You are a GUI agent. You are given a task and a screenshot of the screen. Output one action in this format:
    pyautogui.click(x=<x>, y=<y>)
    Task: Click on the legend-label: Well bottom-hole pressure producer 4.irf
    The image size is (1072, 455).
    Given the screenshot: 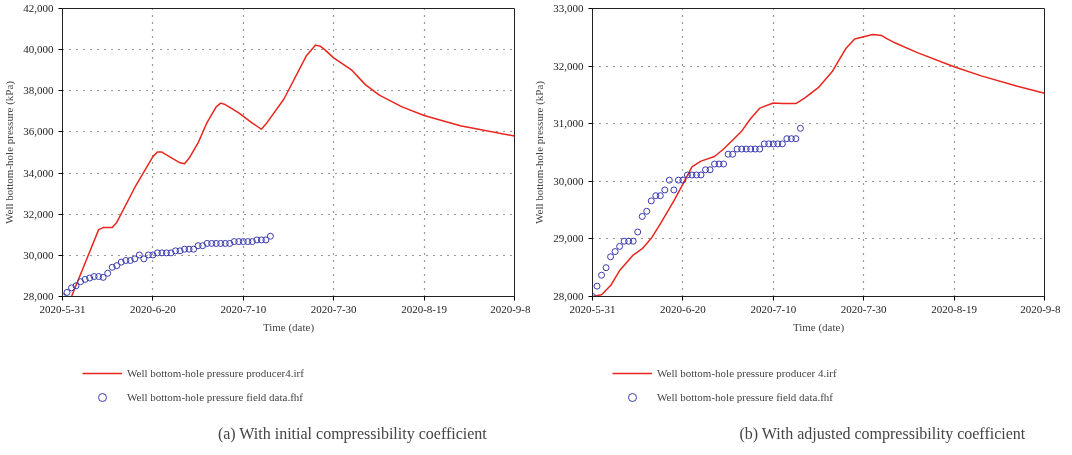 What is the action you would take?
    pyautogui.click(x=747, y=373)
    